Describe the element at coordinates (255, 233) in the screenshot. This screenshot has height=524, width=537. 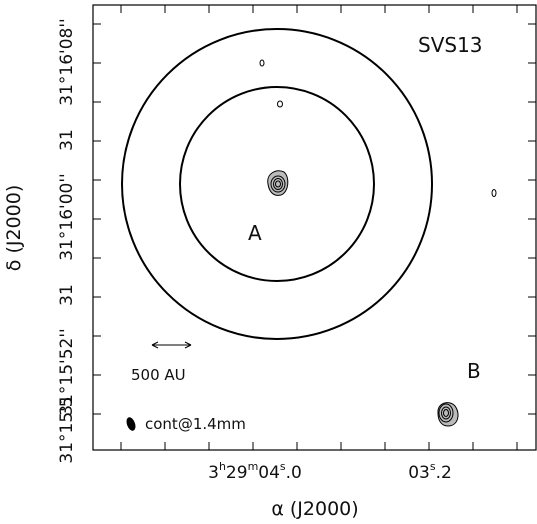
I see `source-label: A` at that location.